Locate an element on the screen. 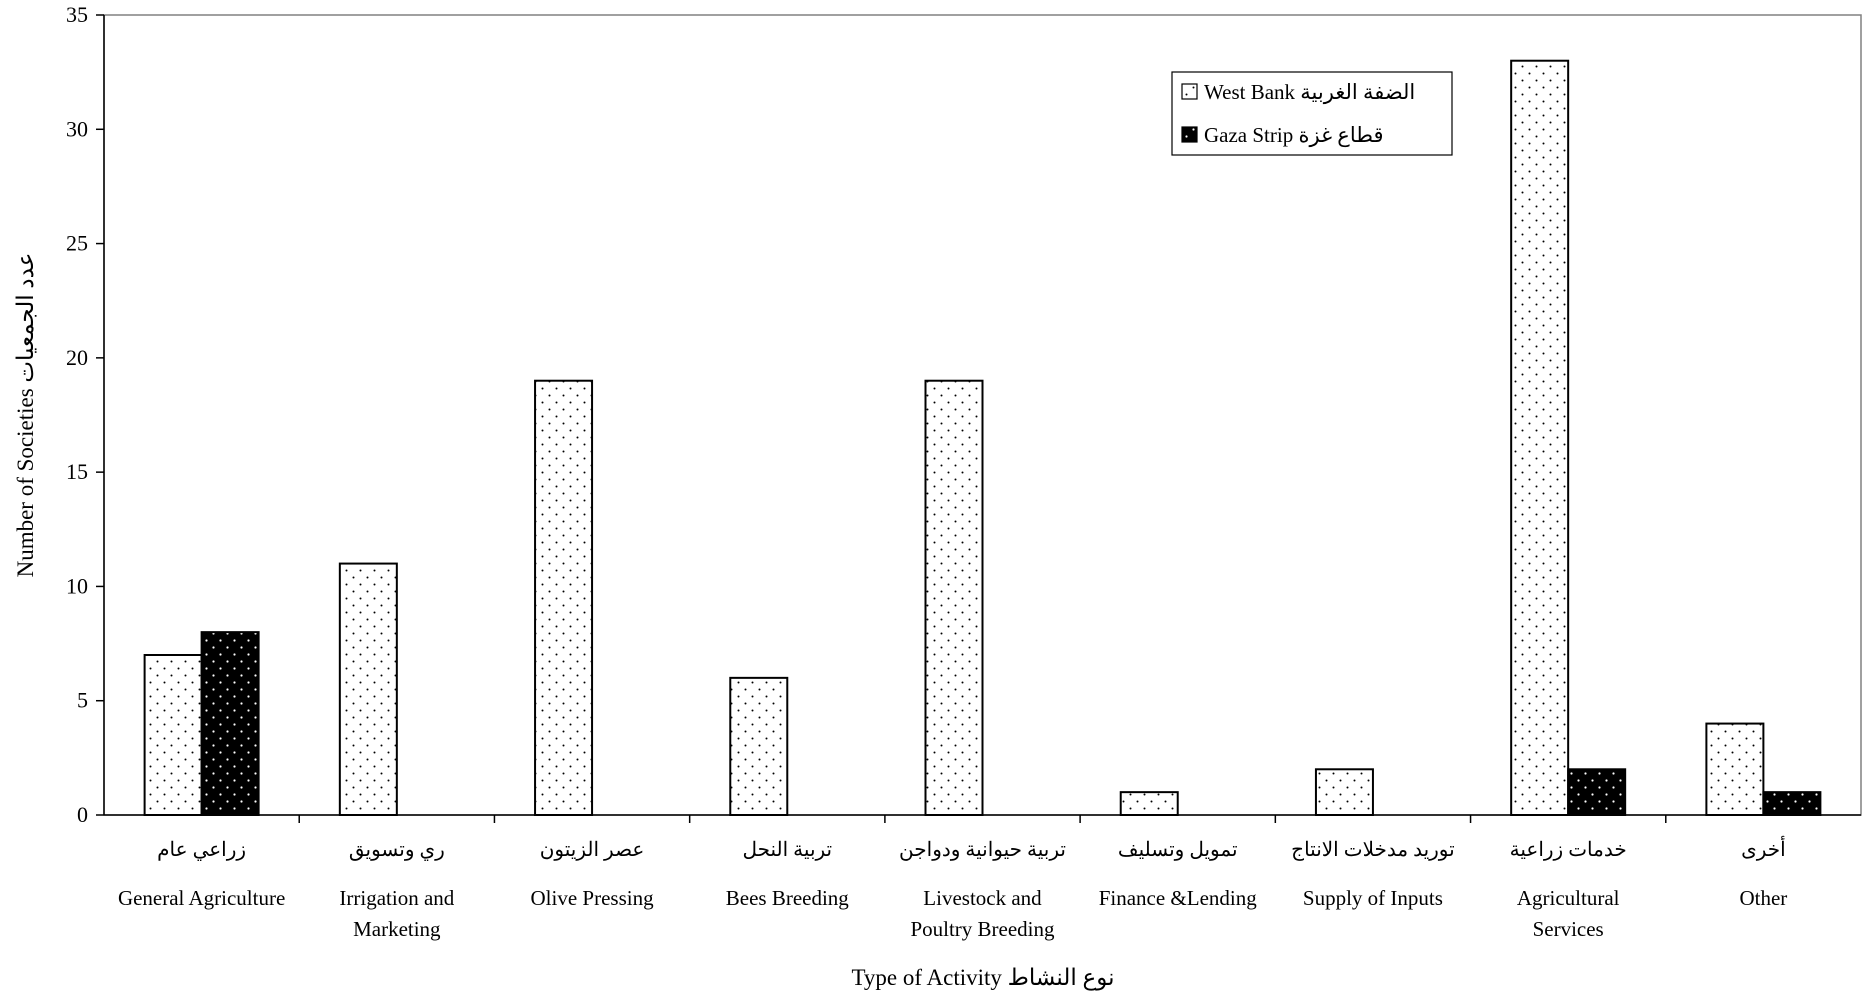  y-tick-label: 5 is located at coordinates (82, 700).